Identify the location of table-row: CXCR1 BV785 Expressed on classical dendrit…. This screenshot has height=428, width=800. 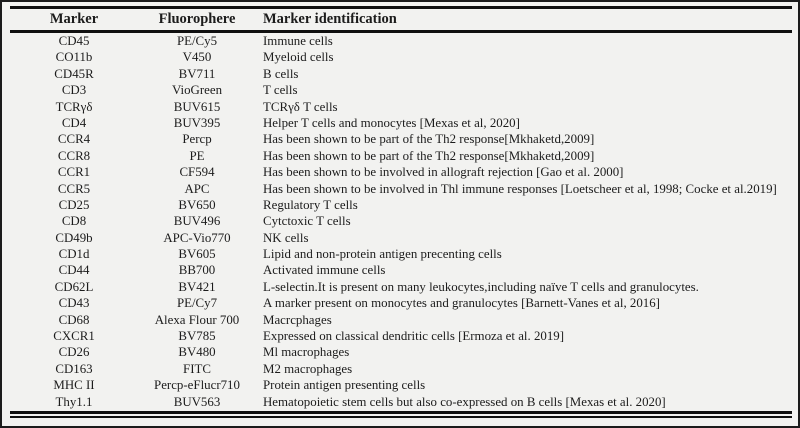
(401, 336).